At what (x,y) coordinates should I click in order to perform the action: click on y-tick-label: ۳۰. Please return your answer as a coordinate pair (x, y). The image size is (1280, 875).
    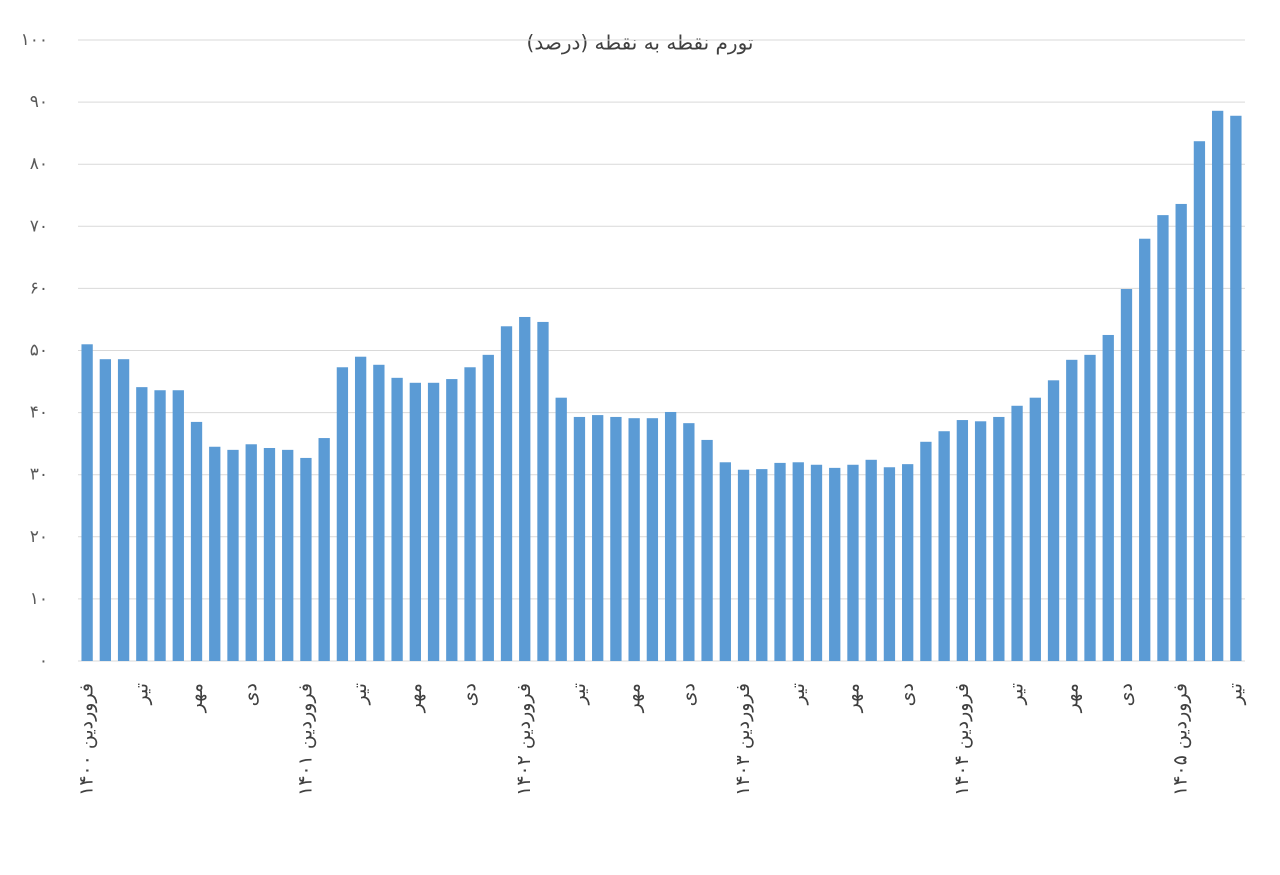
    Looking at the image, I should click on (39, 475).